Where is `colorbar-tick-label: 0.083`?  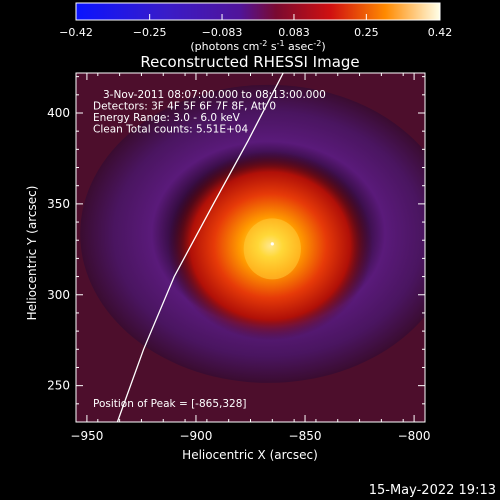
colorbar-tick-label: 0.083 is located at coordinates (294, 32).